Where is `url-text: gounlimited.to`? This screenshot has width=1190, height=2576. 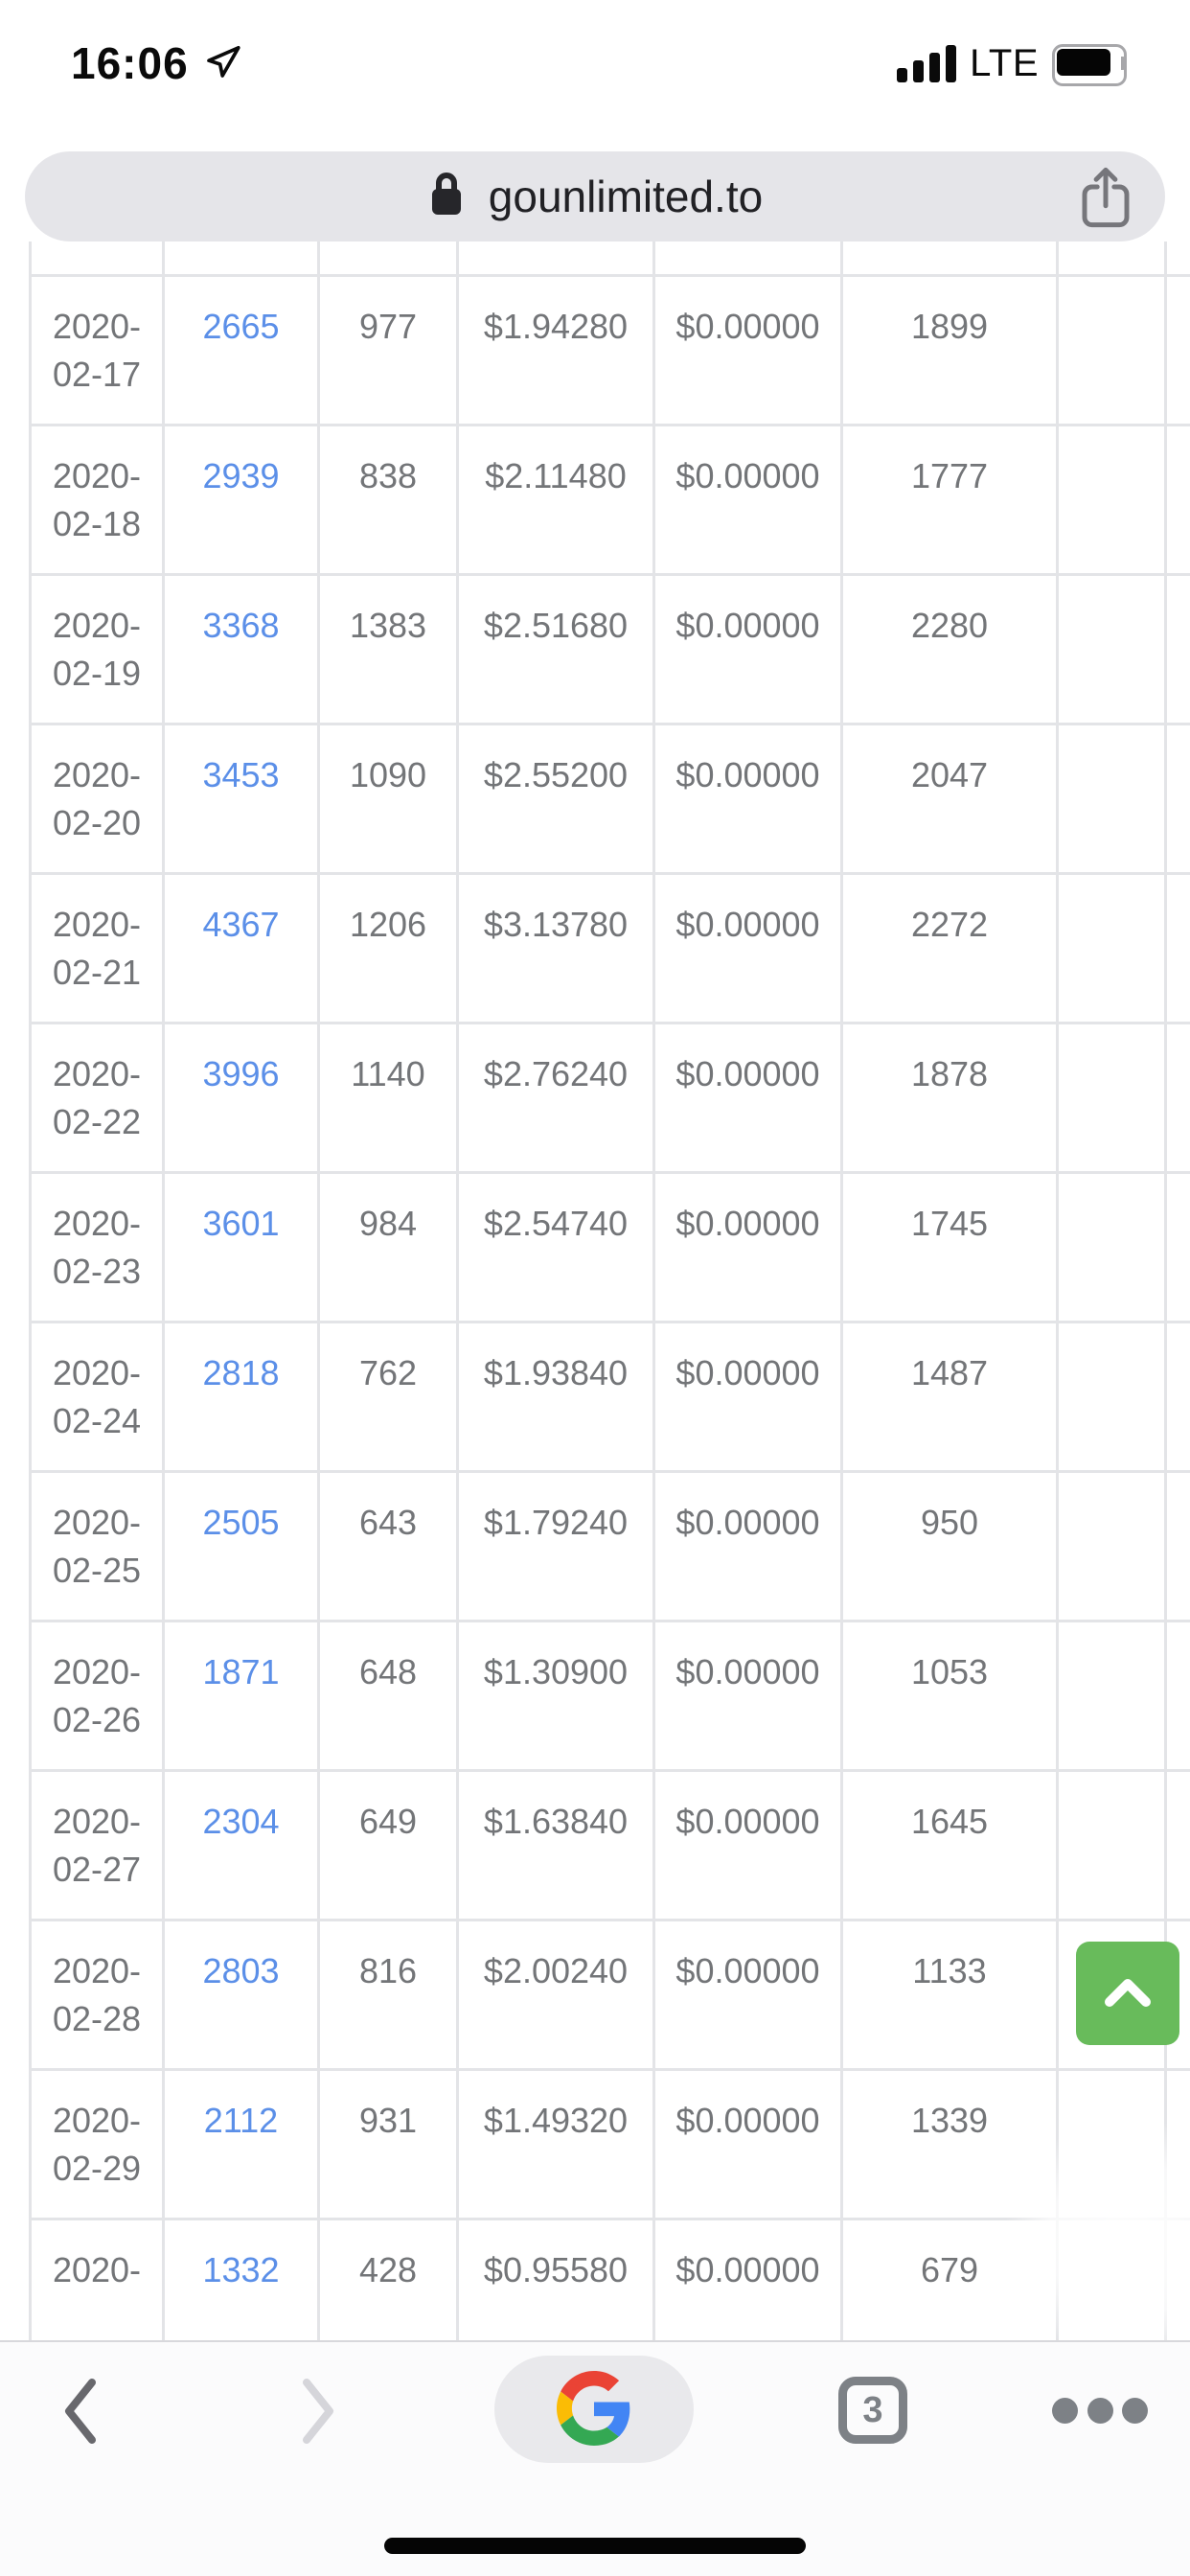
url-text: gounlimited.to is located at coordinates (626, 196).